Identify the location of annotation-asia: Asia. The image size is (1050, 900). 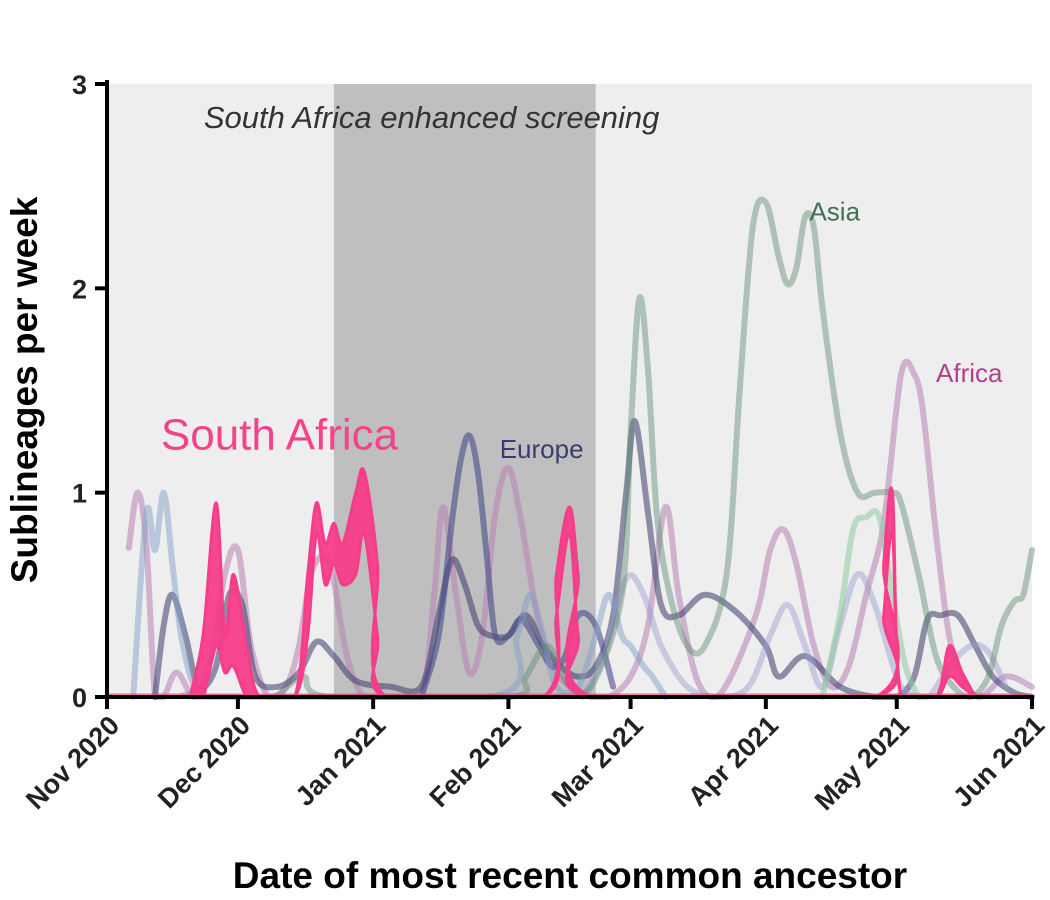
(834, 212).